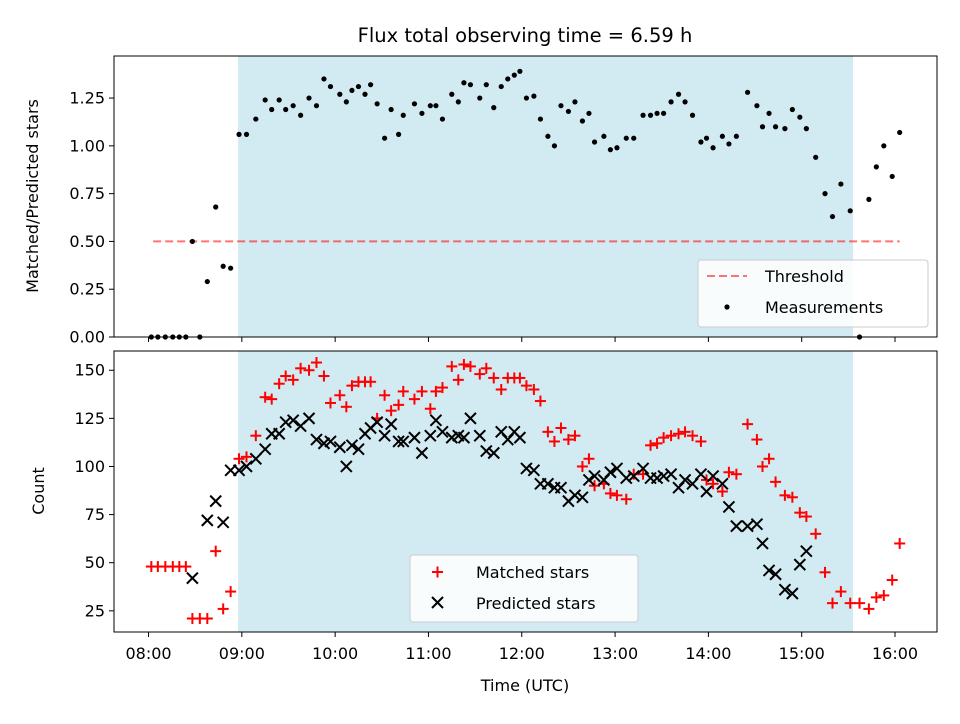  I want to click on legend-predicted-marker, so click(437, 602).